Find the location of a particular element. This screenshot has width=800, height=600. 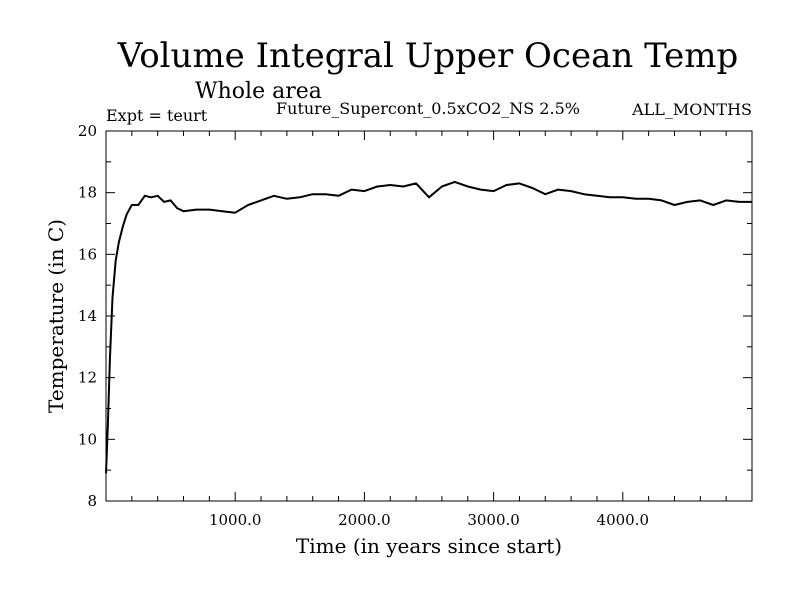

y-tick-label: 8 is located at coordinates (92, 501).